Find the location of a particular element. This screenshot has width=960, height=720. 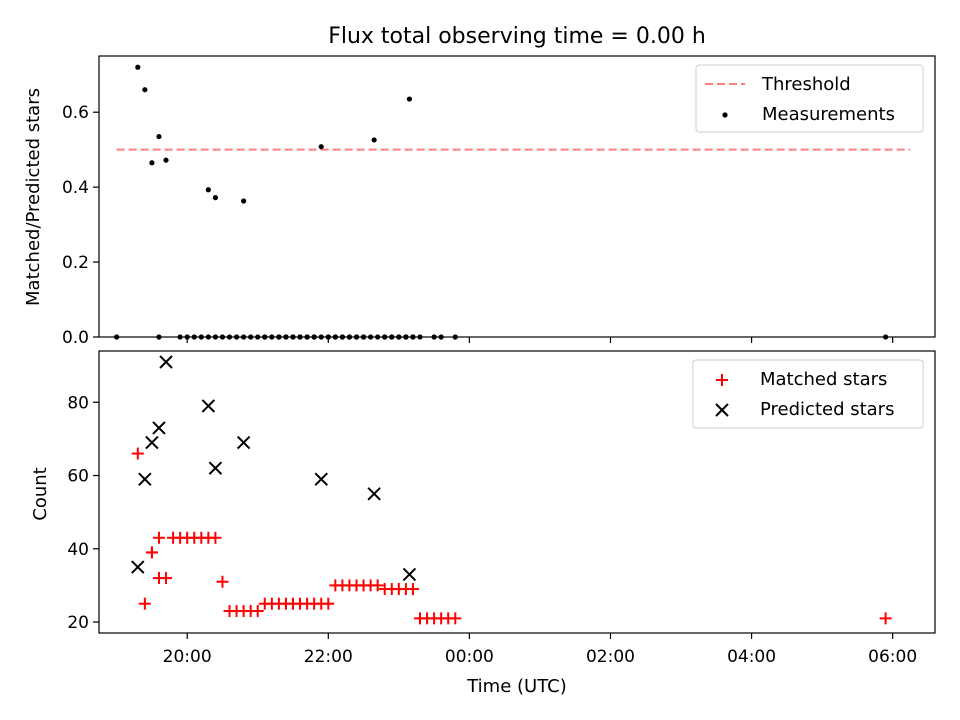

top-y-axis: 0.0 0.2 0.4 0.6 is located at coordinates (80, 225).